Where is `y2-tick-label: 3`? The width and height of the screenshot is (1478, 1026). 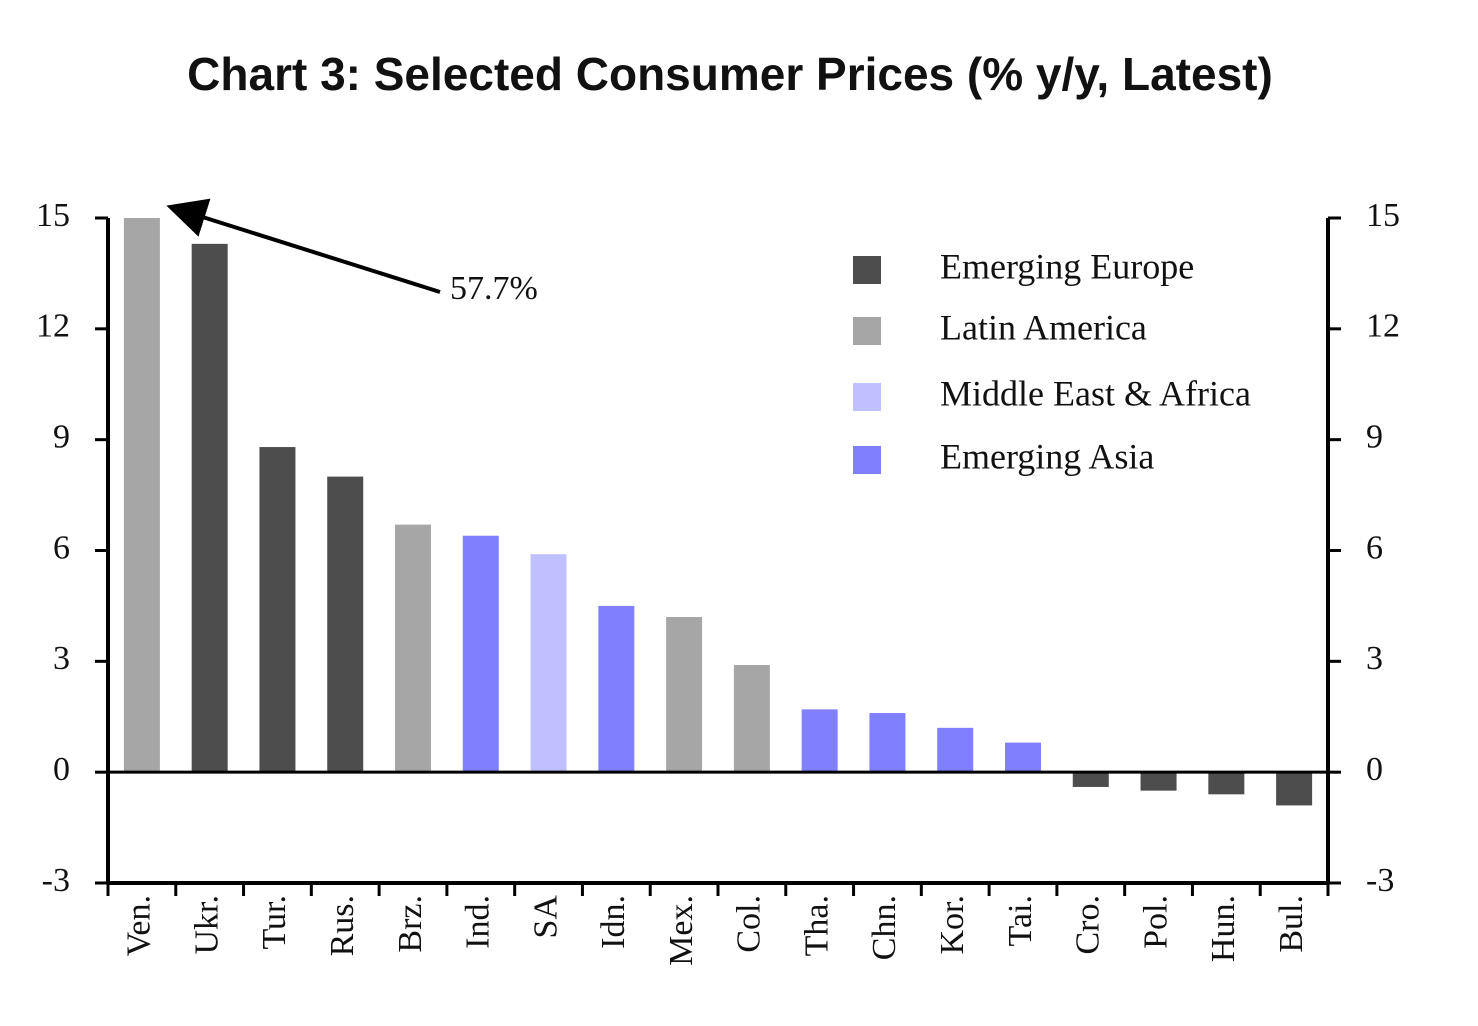
y2-tick-label: 3 is located at coordinates (1374, 658).